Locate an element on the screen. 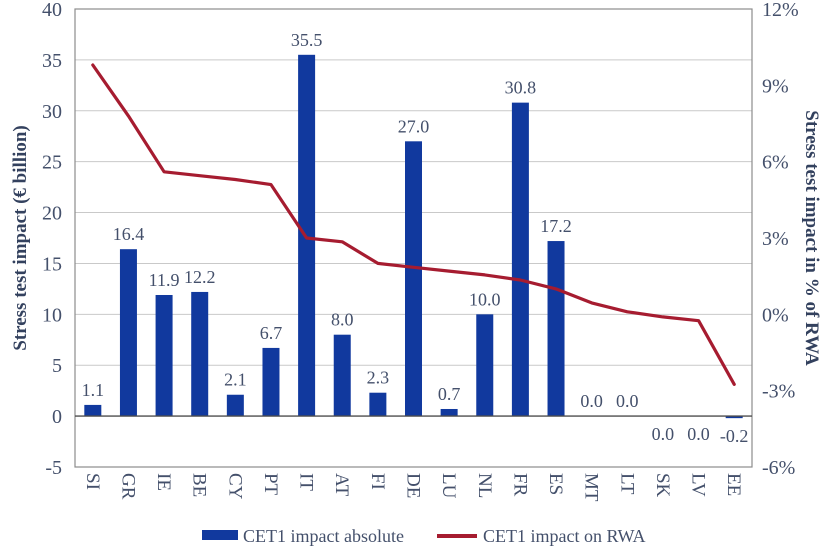 This screenshot has height=550, width=827. legend-bar-label: CET1 impact absolute is located at coordinates (323, 536).